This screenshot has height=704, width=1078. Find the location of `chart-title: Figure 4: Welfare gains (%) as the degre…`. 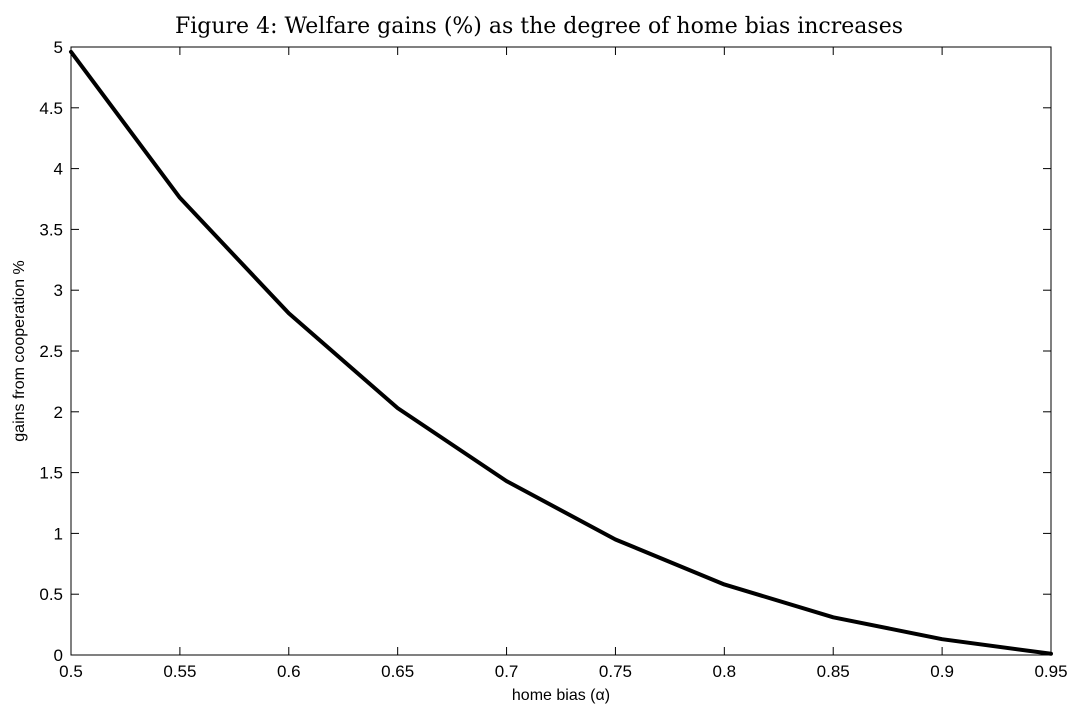

chart-title: Figure 4: Welfare gains (%) as the degre… is located at coordinates (539, 26).